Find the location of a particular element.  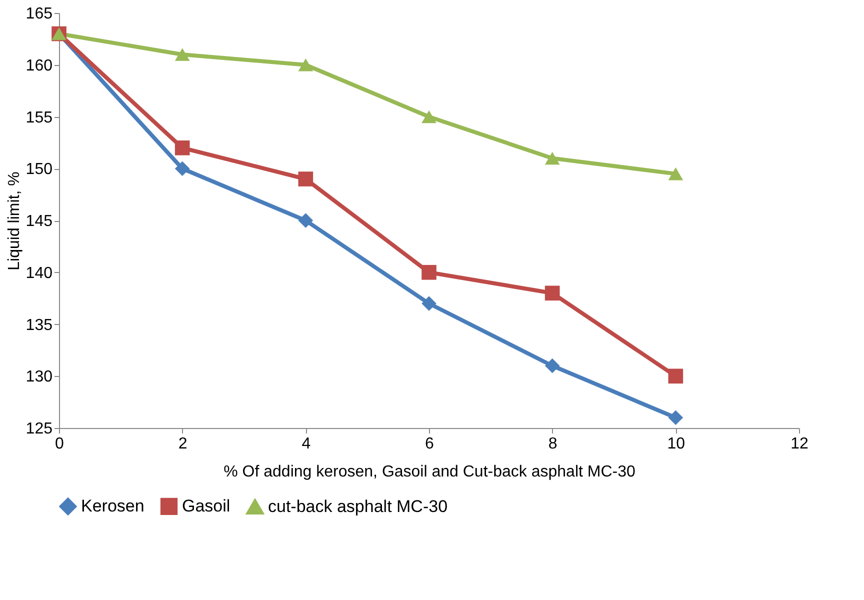

y-tick-label: 155 is located at coordinates (39, 117).